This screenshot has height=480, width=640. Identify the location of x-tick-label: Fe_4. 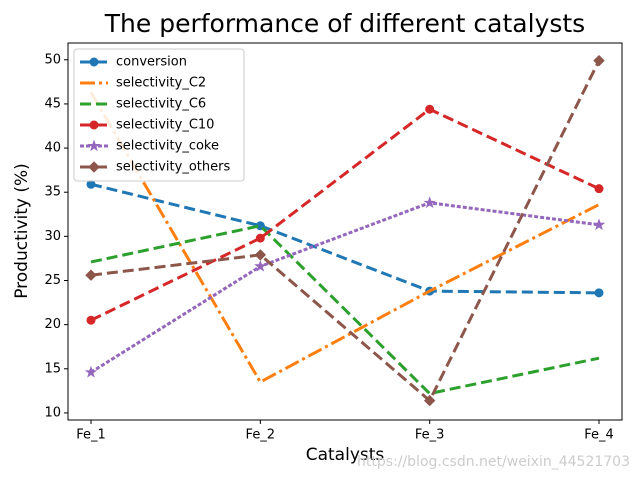
(599, 435).